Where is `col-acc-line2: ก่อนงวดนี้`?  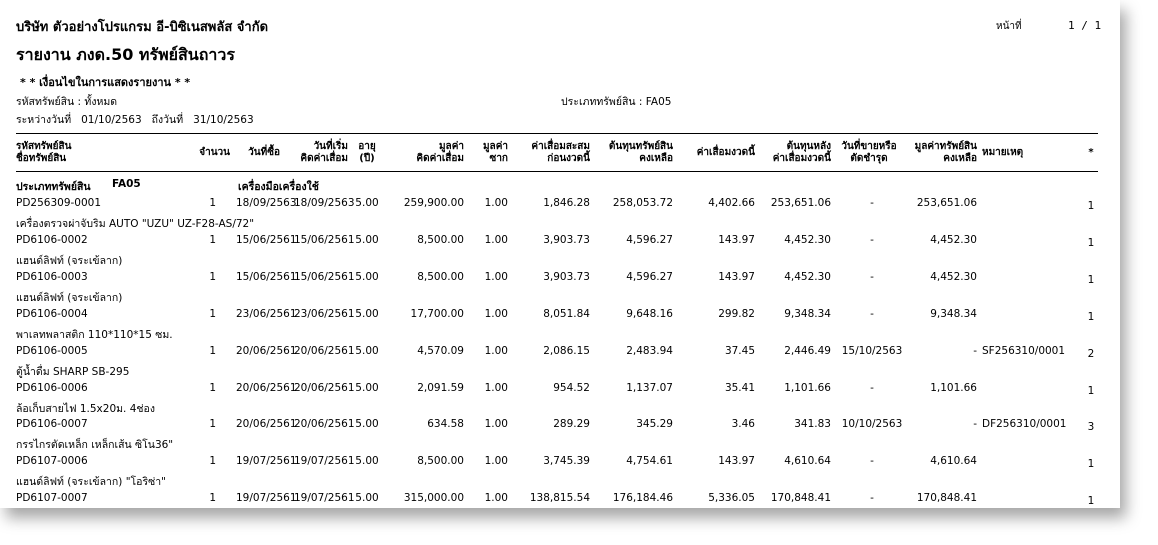
col-acc-line2: ก่อนงวดนี้ is located at coordinates (568, 158).